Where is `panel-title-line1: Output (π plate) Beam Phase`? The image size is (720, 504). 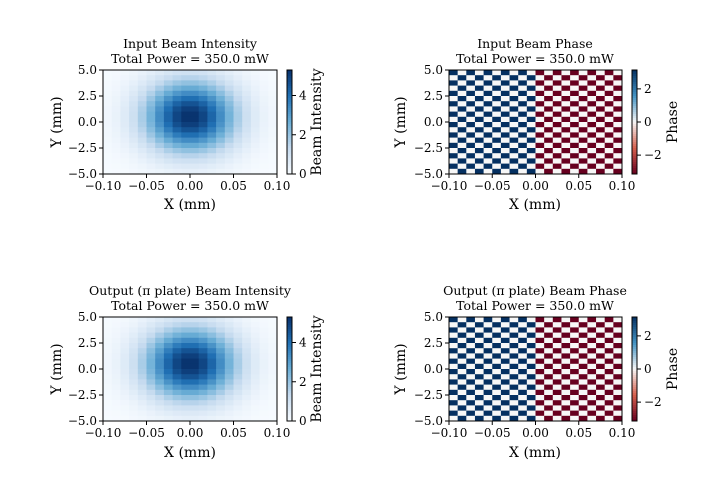
panel-title-line1: Output (π plate) Beam Phase is located at coordinates (535, 290).